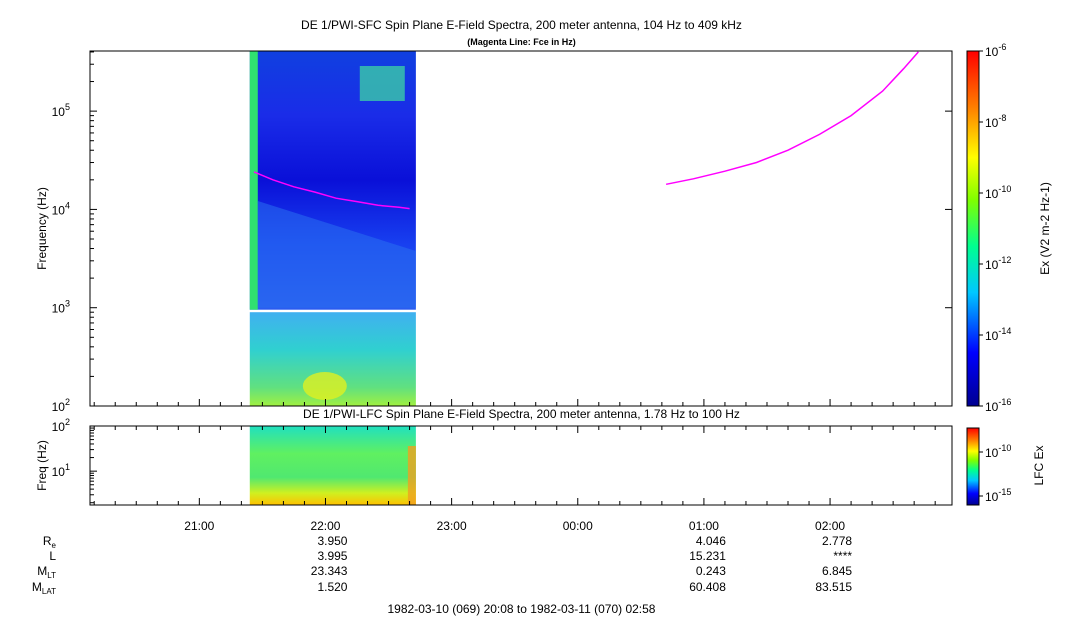 Image resolution: width=1083 pixels, height=620 pixels. Describe the element at coordinates (61, 110) in the screenshot. I see `sfc-y-tick-label: 10⁵` at that location.